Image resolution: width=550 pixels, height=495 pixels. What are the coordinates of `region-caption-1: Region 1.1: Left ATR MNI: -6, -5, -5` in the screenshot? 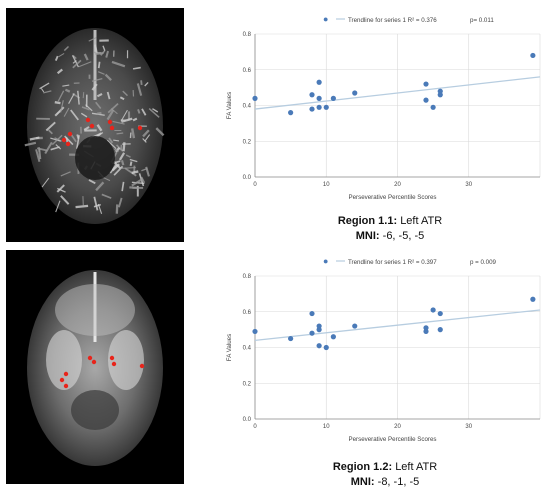 It's located at (390, 229).